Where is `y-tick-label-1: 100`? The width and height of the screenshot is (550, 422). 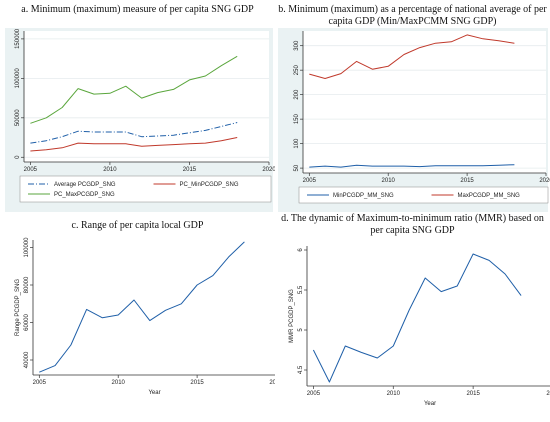
y-tick-label-1: 100 is located at coordinates (297, 143).